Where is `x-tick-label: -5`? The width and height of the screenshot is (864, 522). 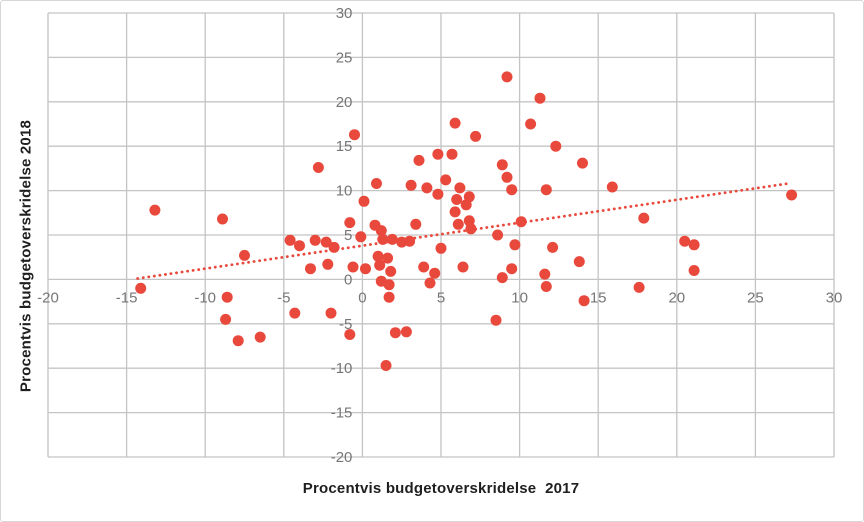
x-tick-label: -5 is located at coordinates (283, 297).